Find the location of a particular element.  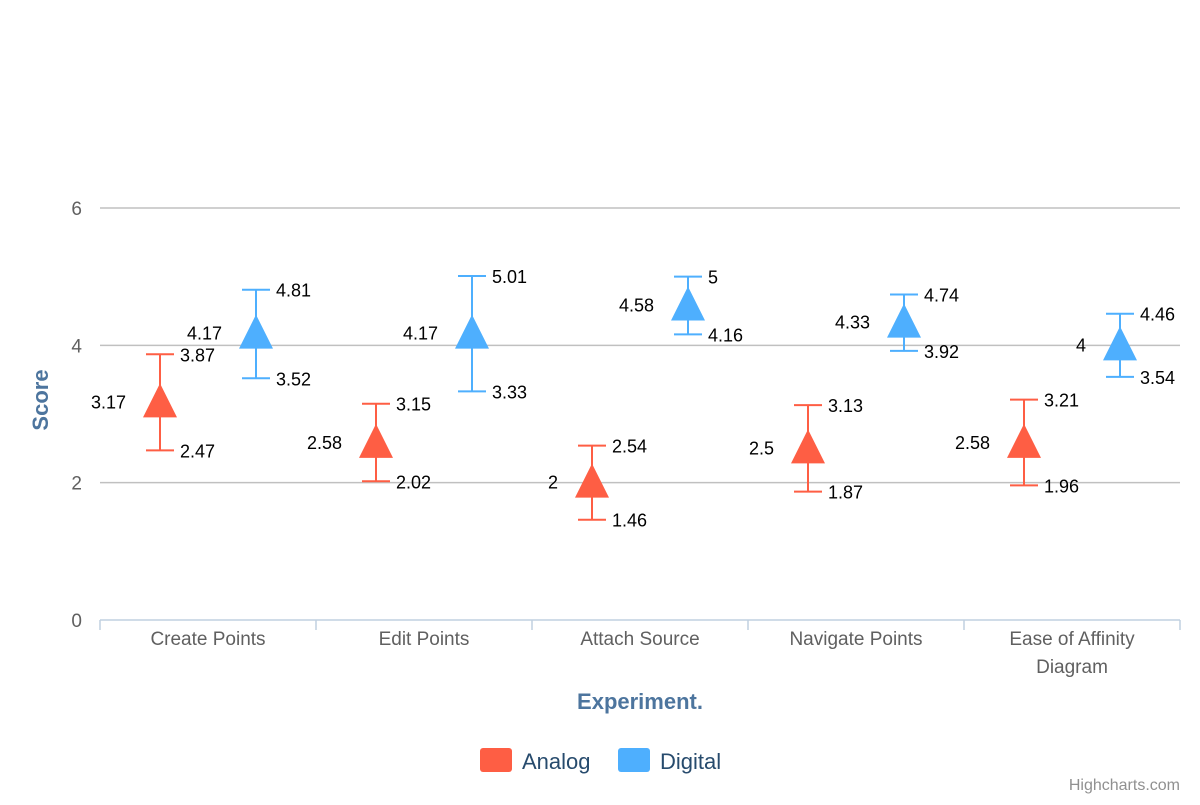

x-tick-label-line: Ease of Affinity is located at coordinates (1072, 639).